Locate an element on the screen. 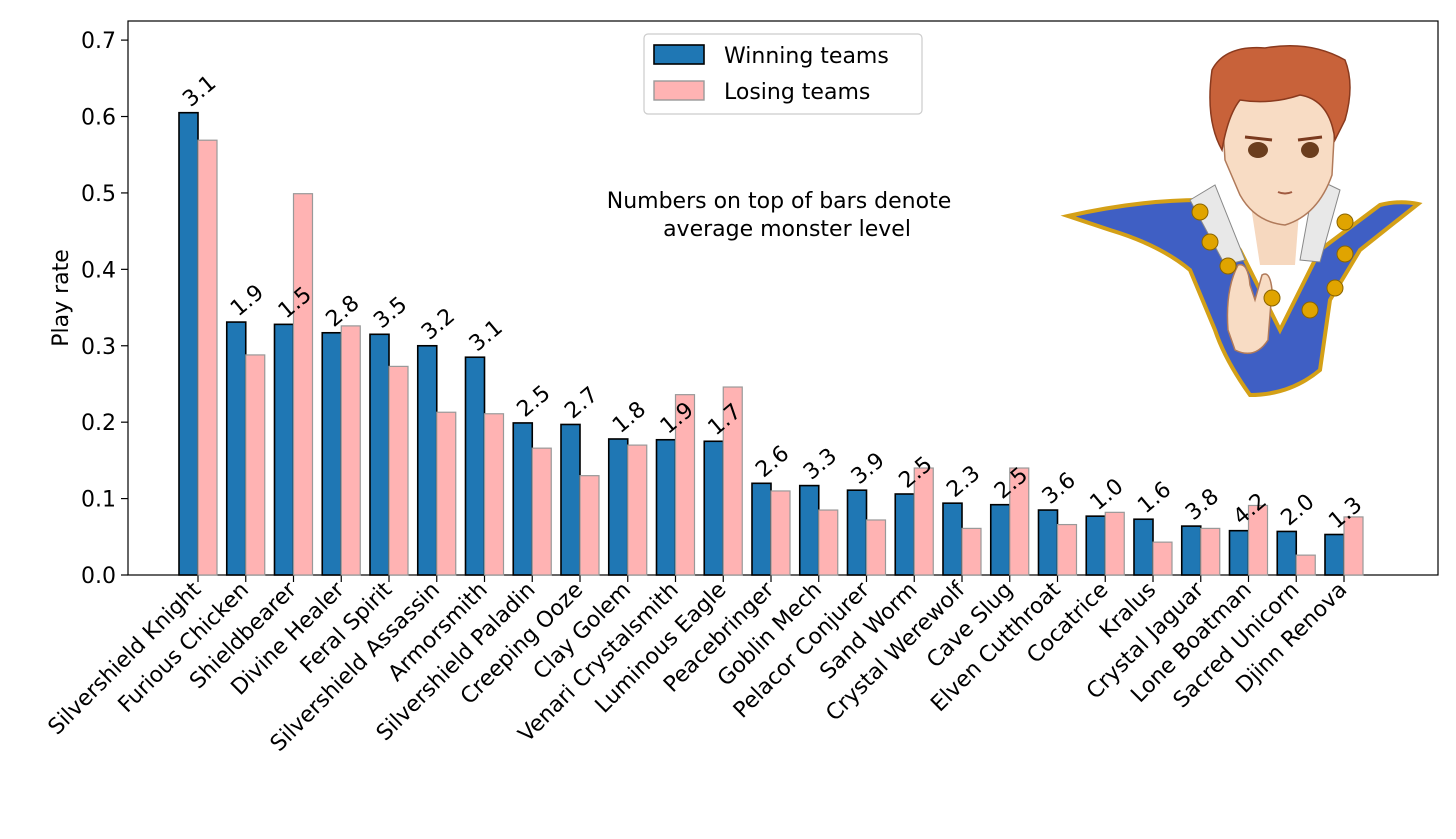 This screenshot has height=839, width=1456. y-tick-label: 0.4 is located at coordinates (98, 270).